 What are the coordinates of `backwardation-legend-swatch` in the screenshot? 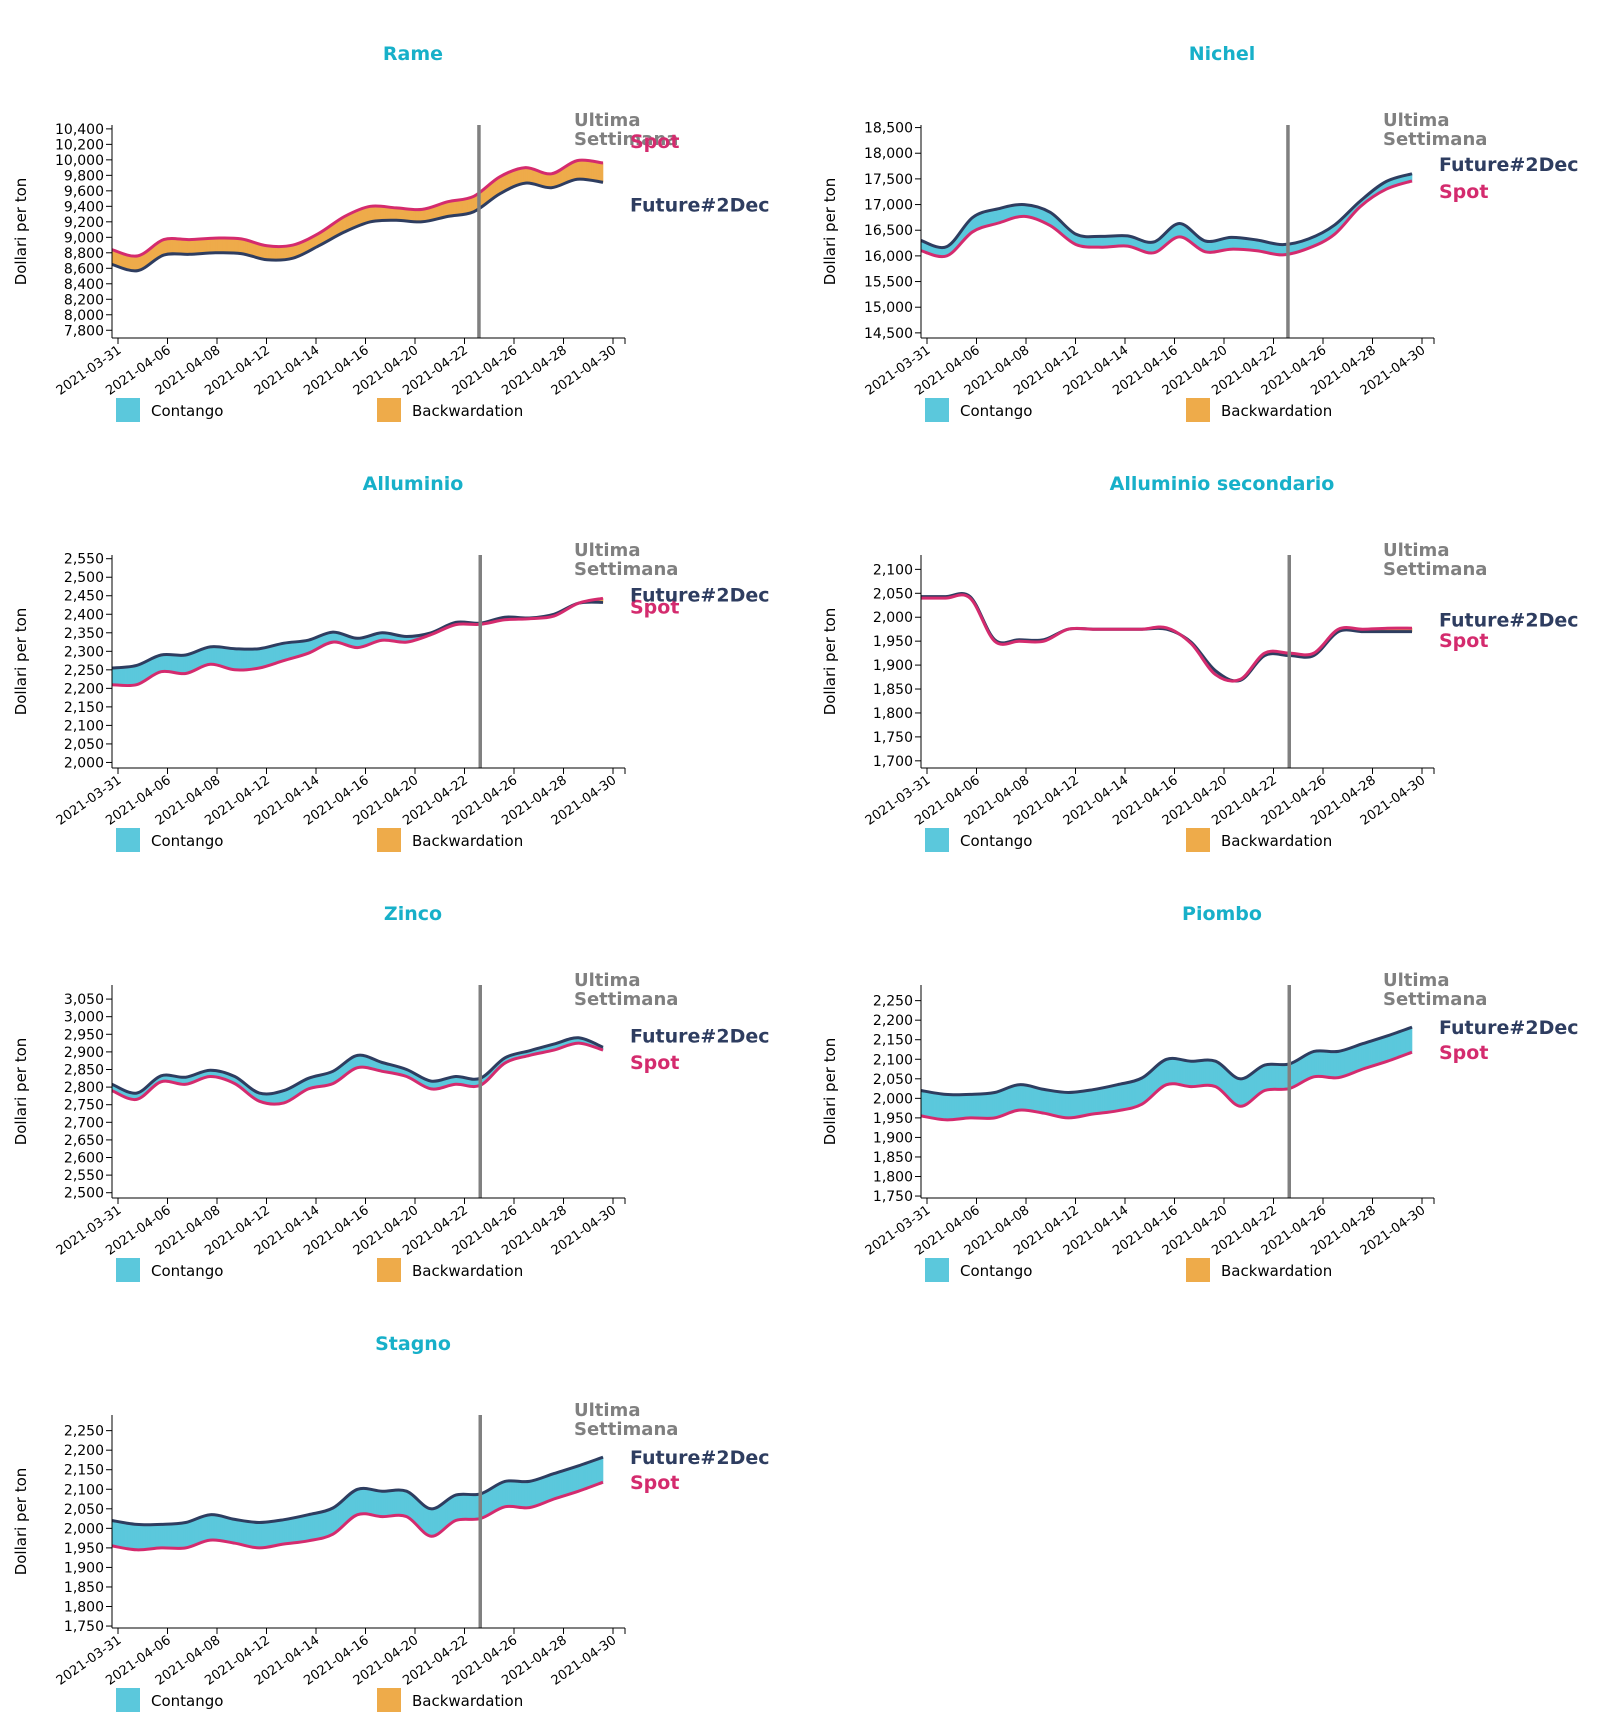 It's located at (1198, 840).